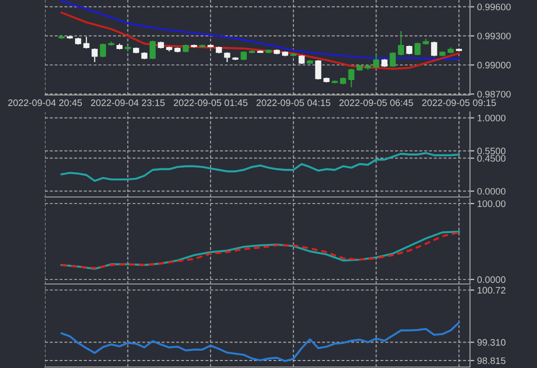 This screenshot has width=537, height=368. Describe the element at coordinates (494, 65) in the screenshot. I see `y-tick-label: 0.99000` at that location.